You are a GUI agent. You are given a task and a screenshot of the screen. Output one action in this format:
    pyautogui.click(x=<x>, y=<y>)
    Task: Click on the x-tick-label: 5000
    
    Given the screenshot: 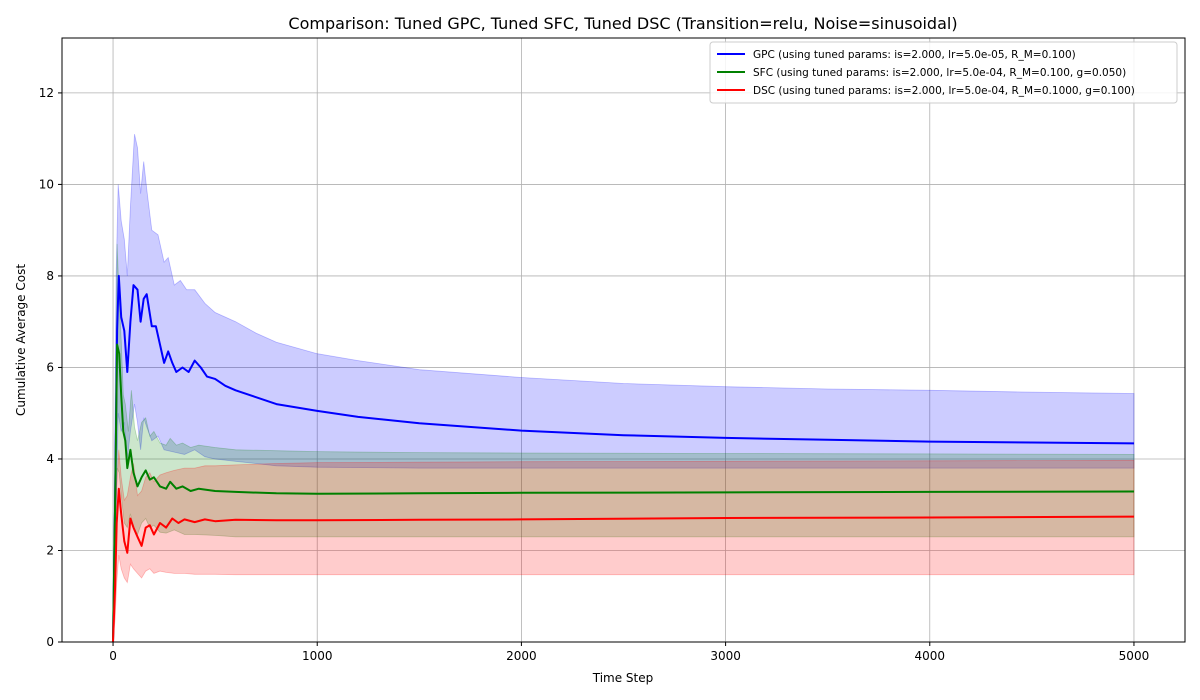 What is the action you would take?
    pyautogui.click(x=1134, y=656)
    